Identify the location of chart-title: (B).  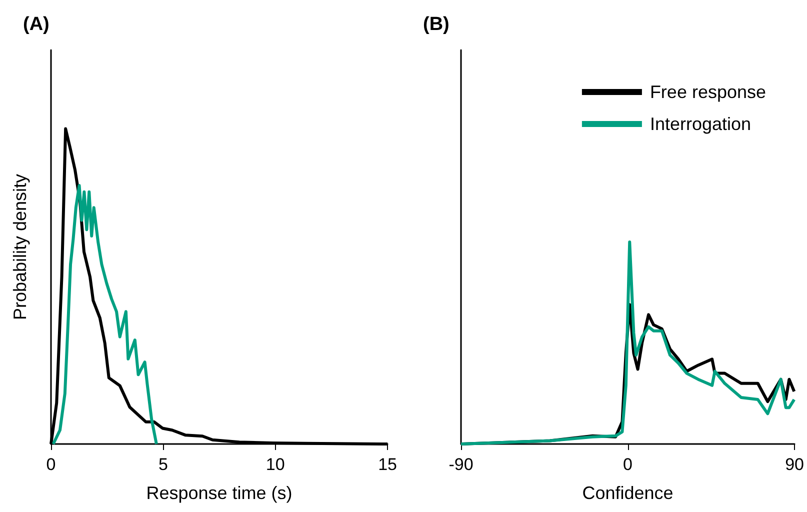
(436, 24).